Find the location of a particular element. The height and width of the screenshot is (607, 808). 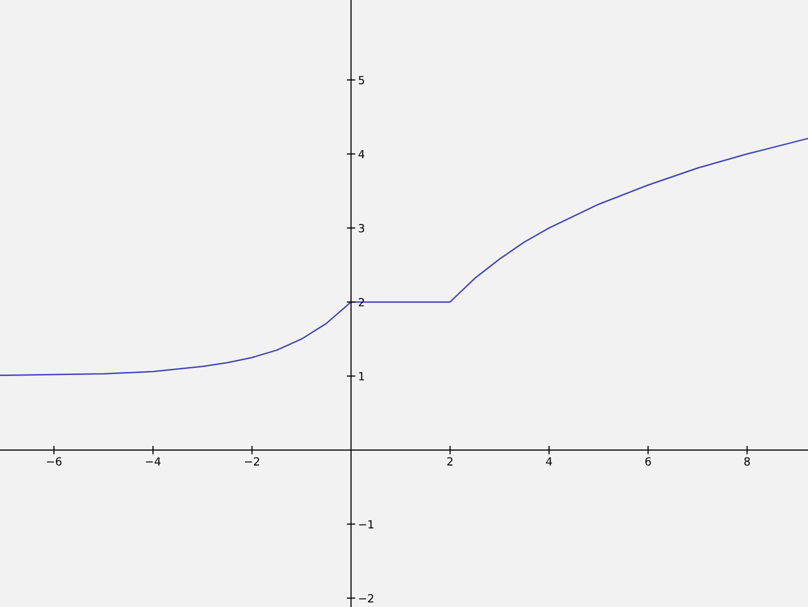

y-tick-label: 1 is located at coordinates (361, 376).